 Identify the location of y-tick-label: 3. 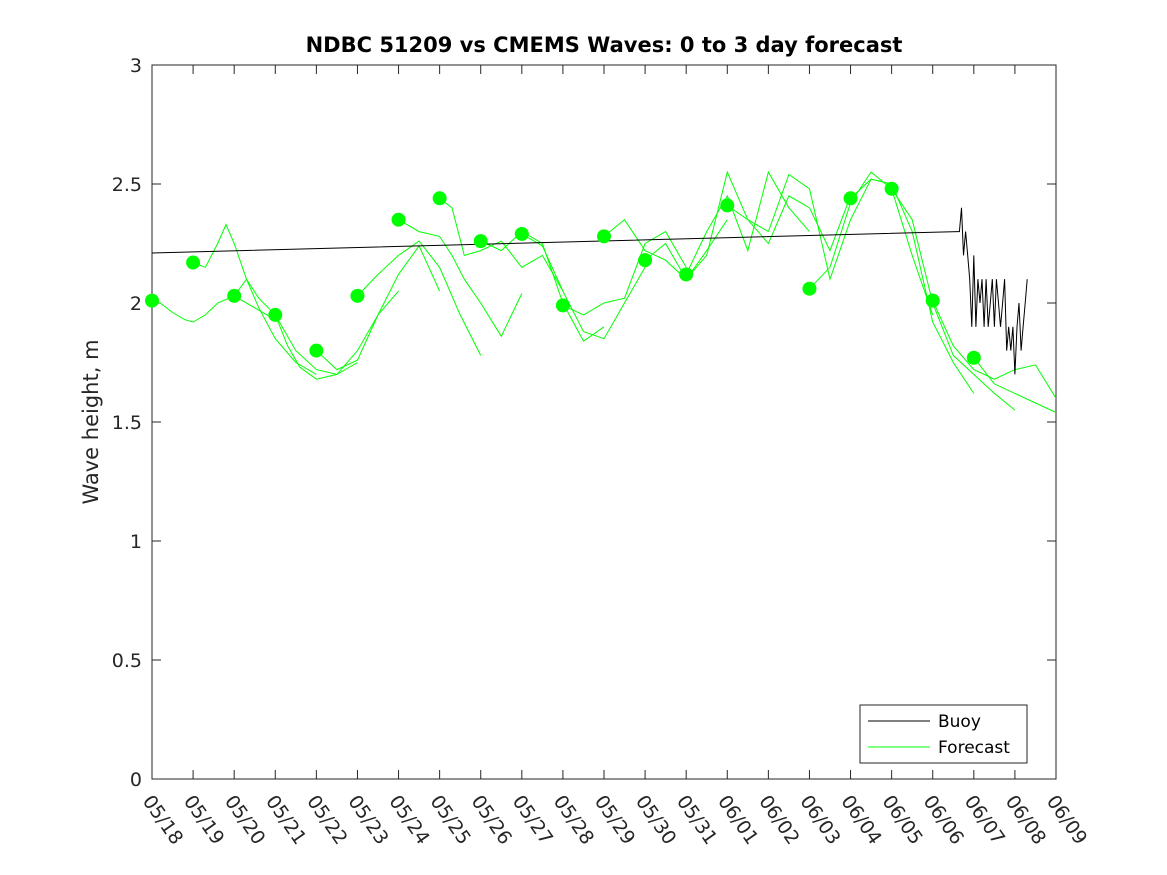
(136, 66).